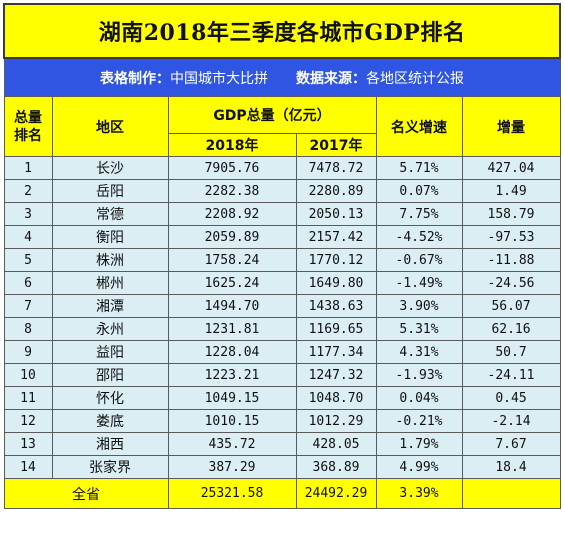  Describe the element at coordinates (282, 31) in the screenshot. I see `sheet-title: 湖南2018年三季度各城市GDP排名` at that location.